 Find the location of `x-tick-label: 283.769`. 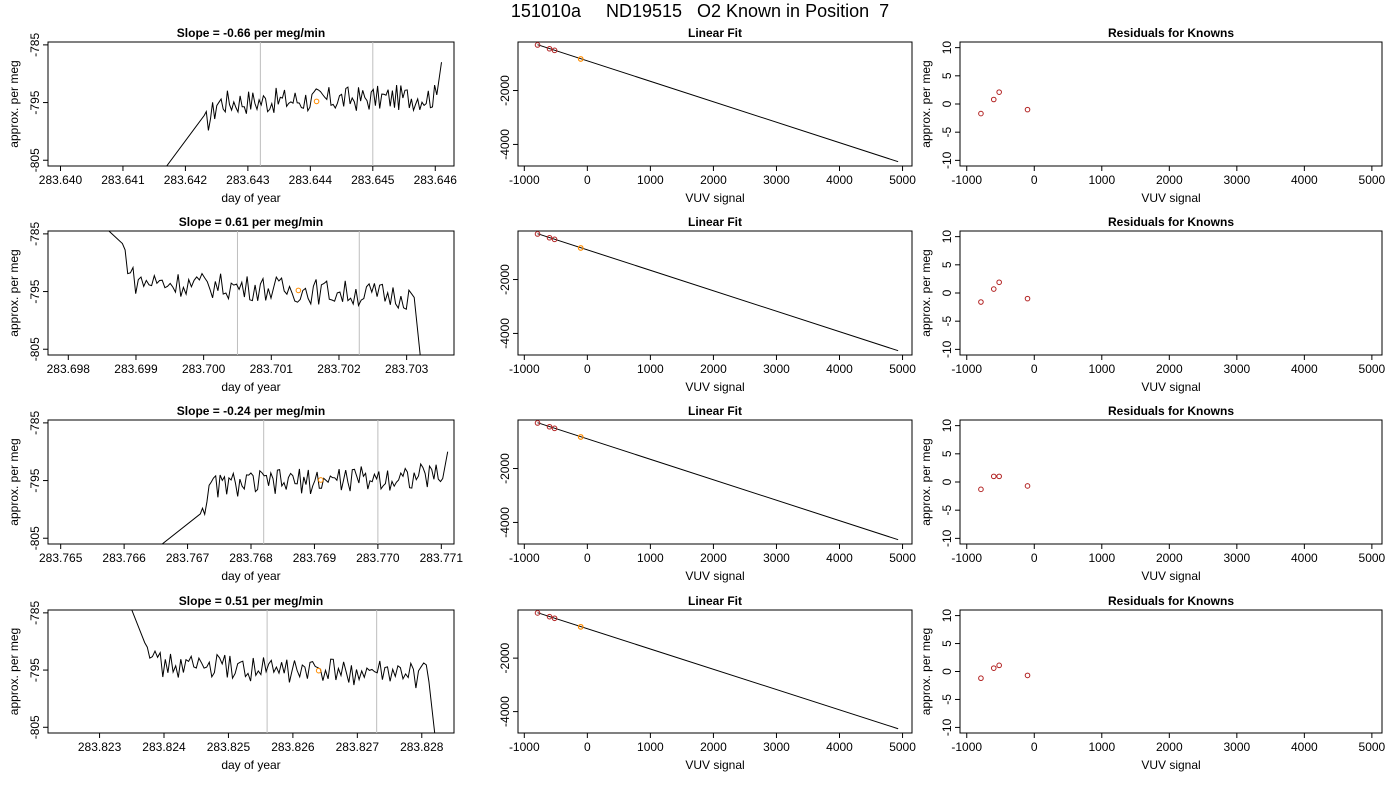

x-tick-label: 283.769 is located at coordinates (315, 558).